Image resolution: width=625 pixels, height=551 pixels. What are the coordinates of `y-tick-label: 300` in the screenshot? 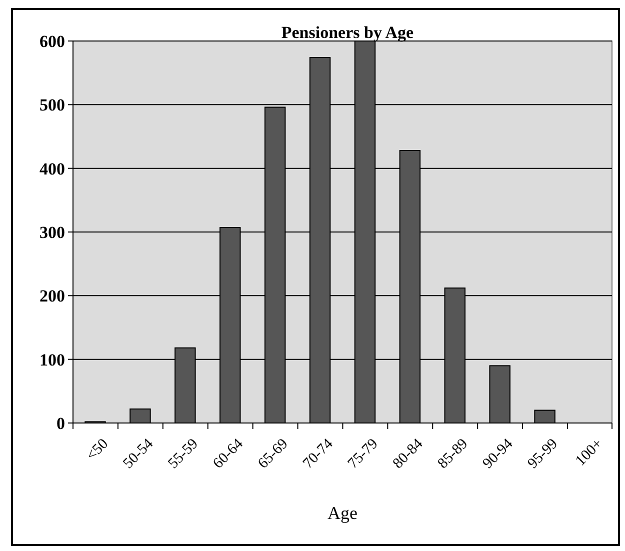 It's located at (52, 232).